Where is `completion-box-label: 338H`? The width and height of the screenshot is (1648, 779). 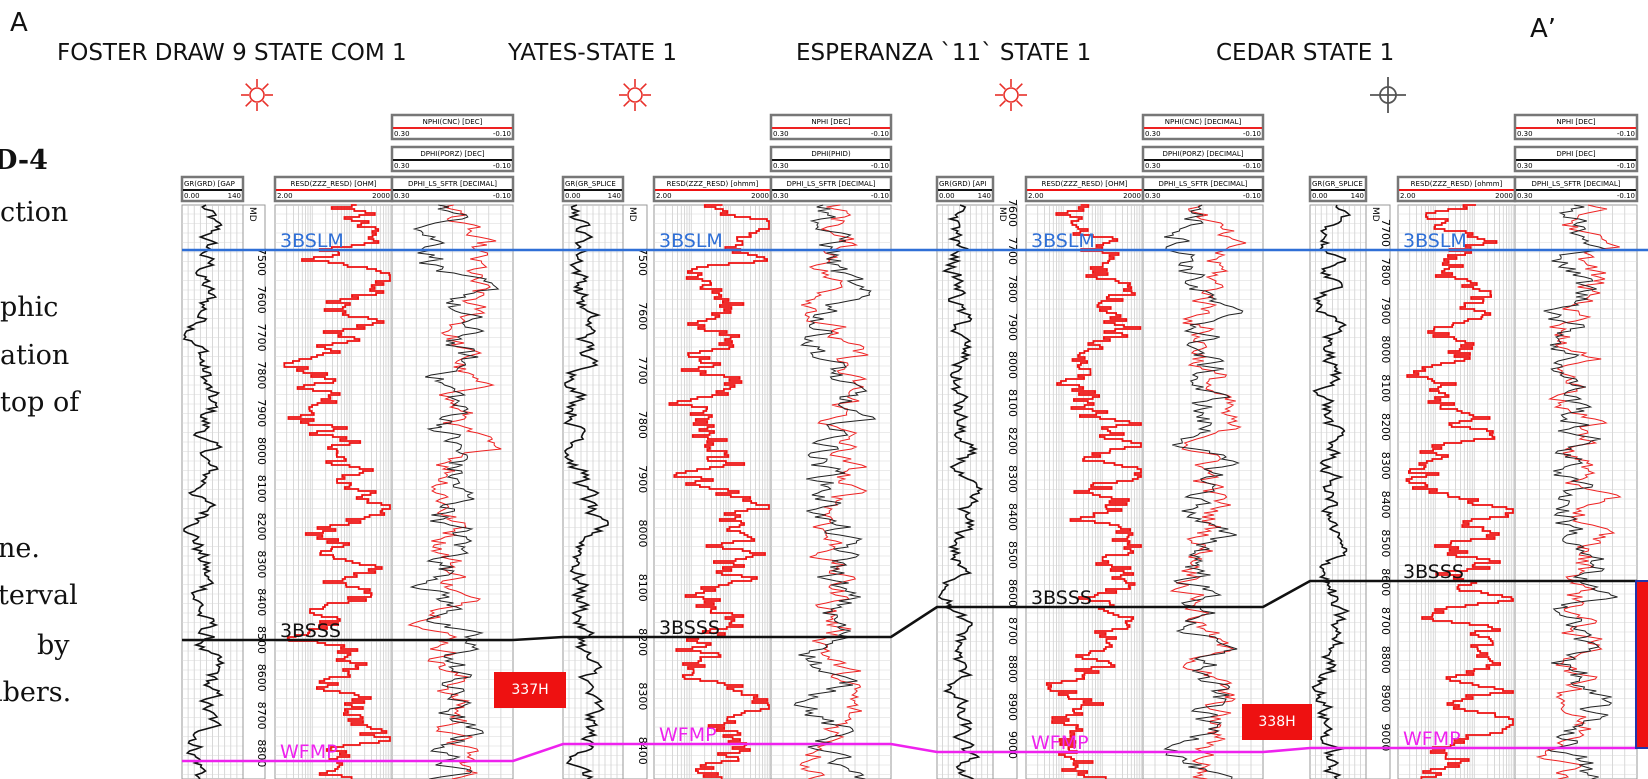 completion-box-label: 338H is located at coordinates (1277, 722).